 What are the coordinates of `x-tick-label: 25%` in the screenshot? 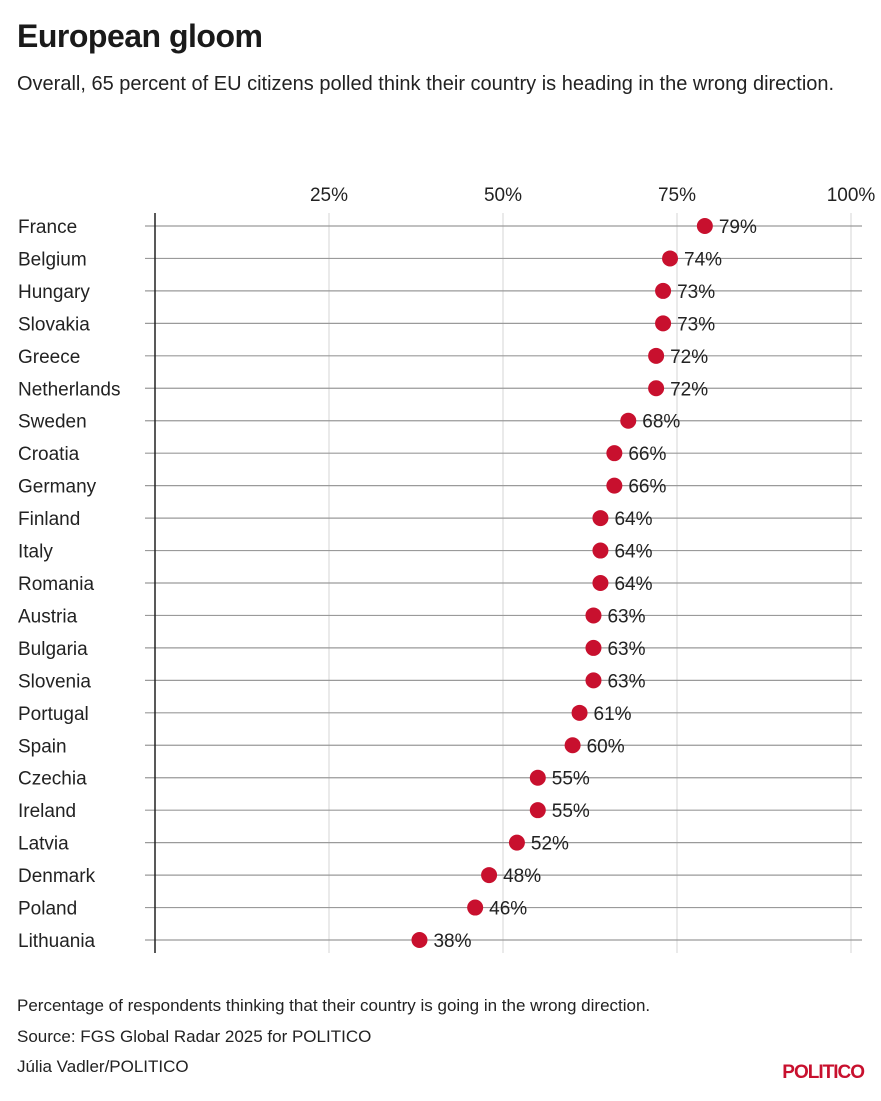 It's located at (329, 195).